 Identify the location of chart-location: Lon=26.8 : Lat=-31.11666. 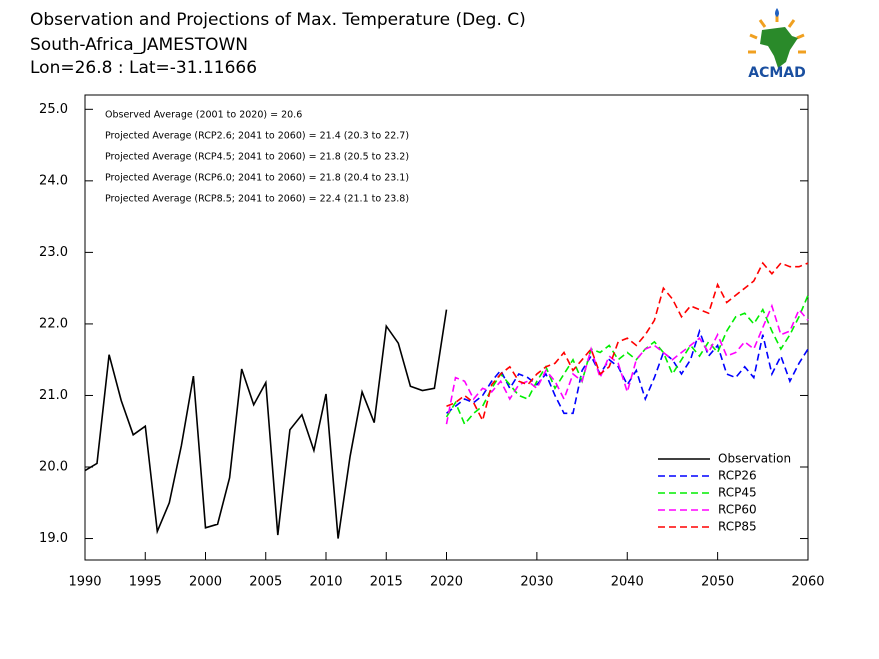
(143, 68).